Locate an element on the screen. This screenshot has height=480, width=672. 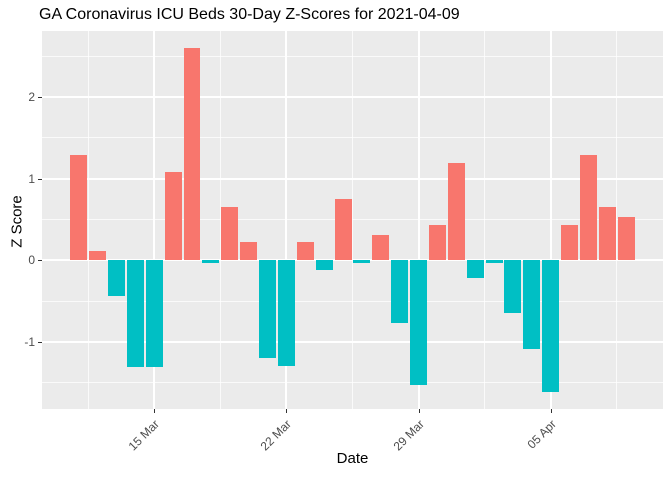
x-tick-label: 29 Mar is located at coordinates (408, 435).